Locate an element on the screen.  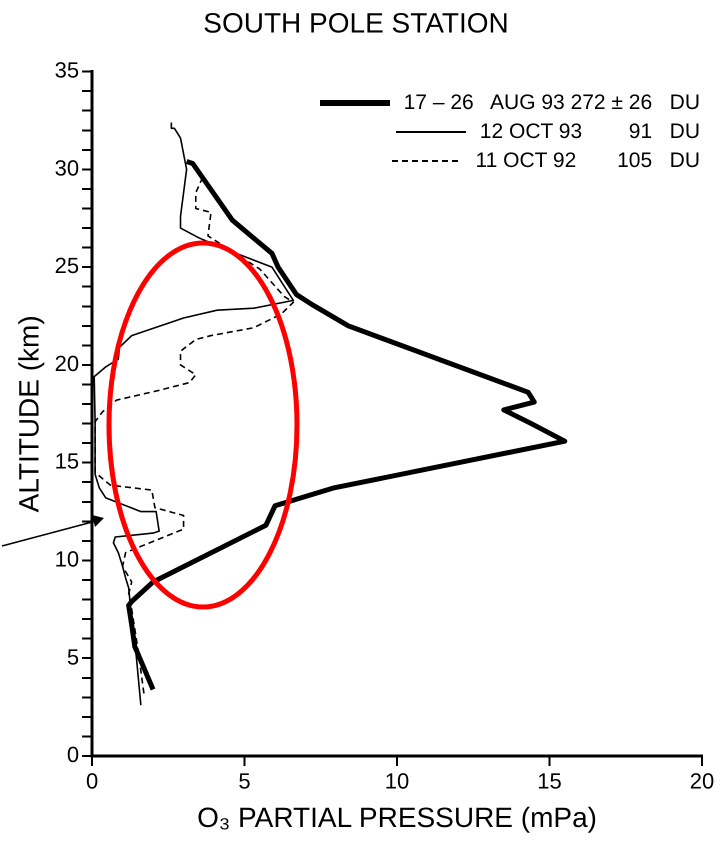
legend-label: 12 OCT 93 91 DU is located at coordinates (590, 132).